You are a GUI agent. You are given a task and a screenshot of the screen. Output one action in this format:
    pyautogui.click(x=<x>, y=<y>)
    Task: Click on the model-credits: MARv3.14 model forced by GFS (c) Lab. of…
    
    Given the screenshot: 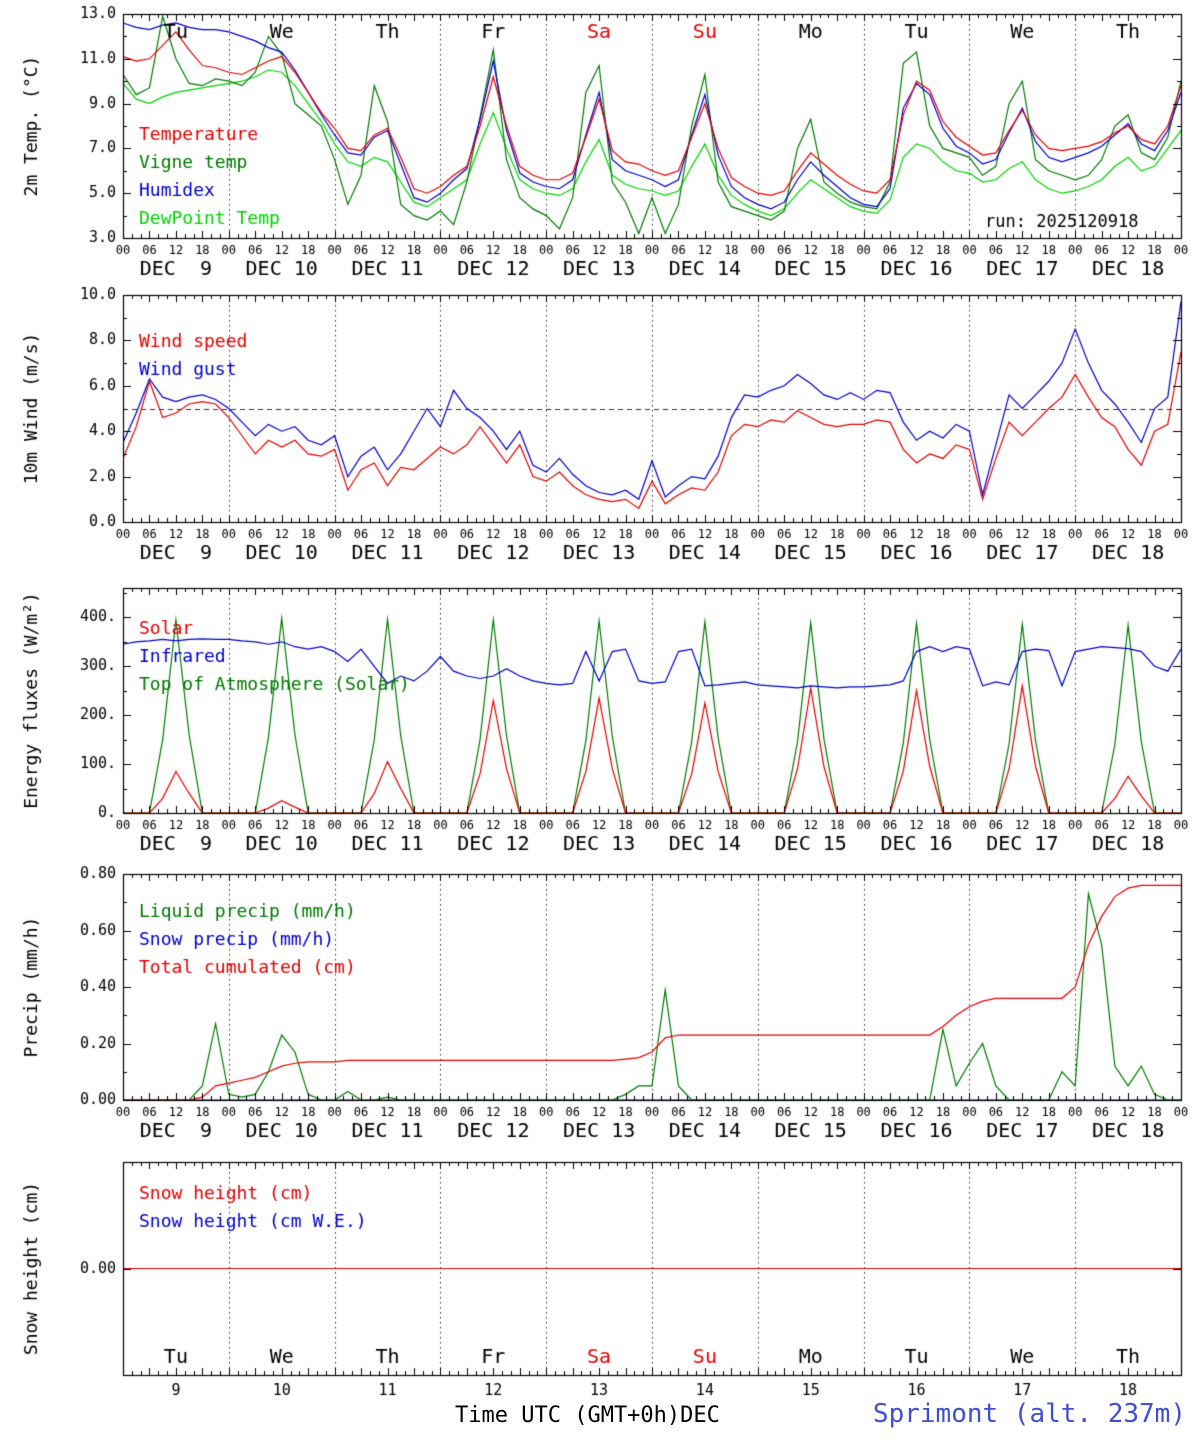 What is the action you would take?
    pyautogui.click(x=200, y=1419)
    